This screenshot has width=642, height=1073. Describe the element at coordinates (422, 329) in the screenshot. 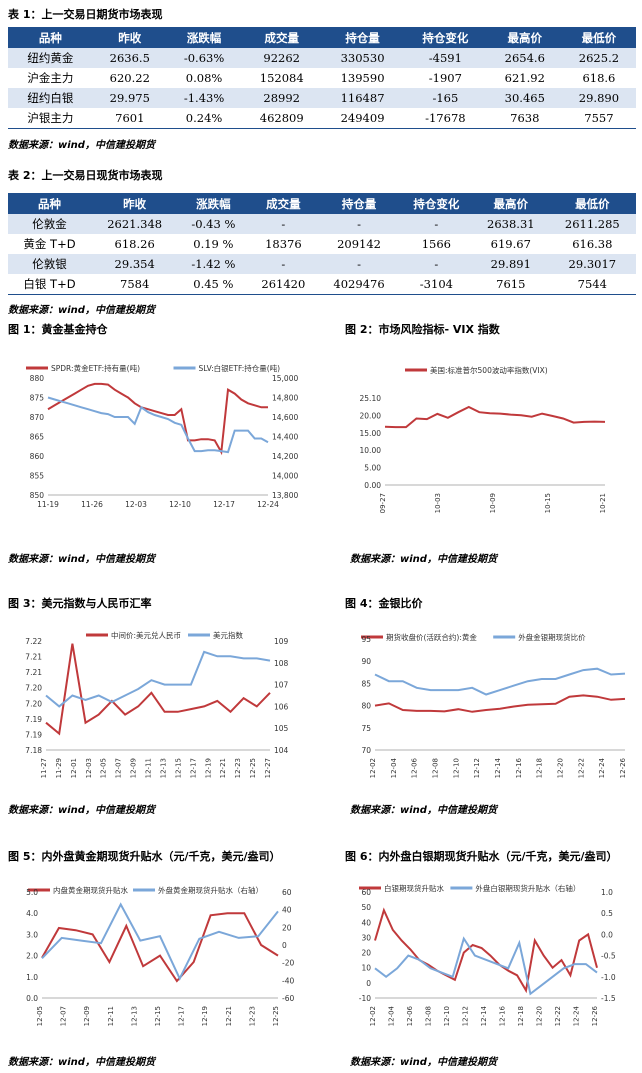

I see `fig2-title: 图 2：市场风险指标- VIX 指数` at that location.